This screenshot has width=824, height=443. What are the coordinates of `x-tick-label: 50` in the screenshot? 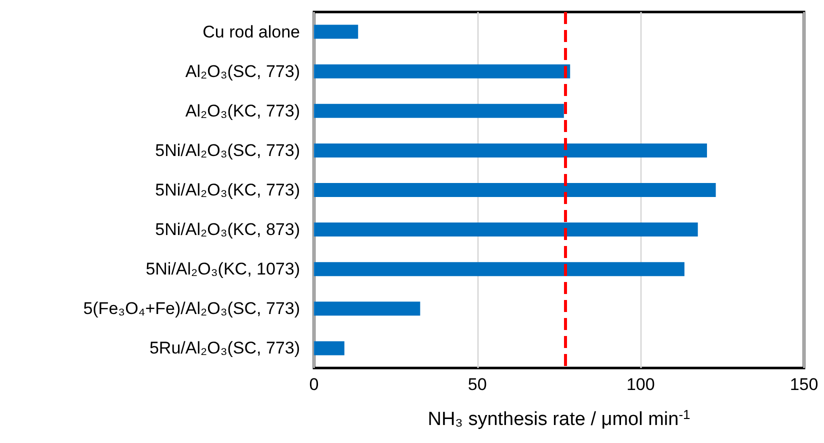 It's located at (477, 384).